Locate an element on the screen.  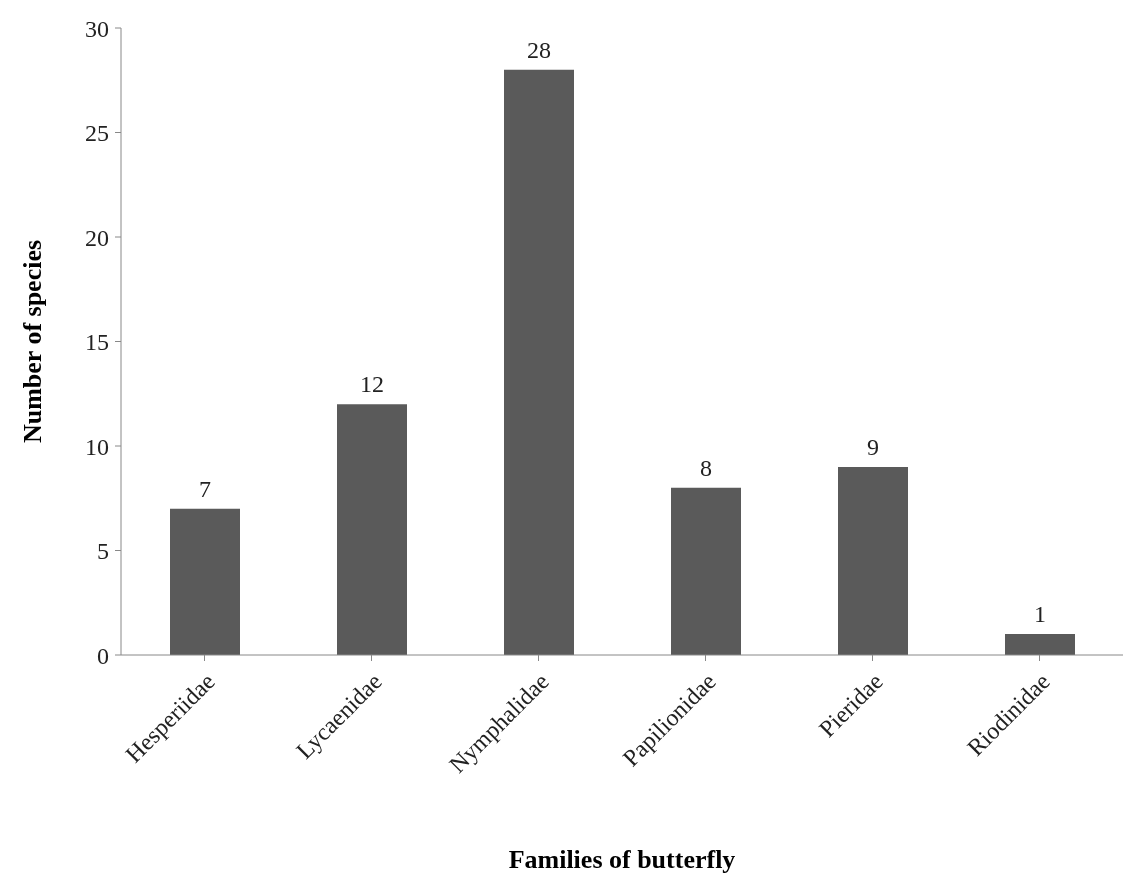
y-tick-label: 30 is located at coordinates (97, 28).